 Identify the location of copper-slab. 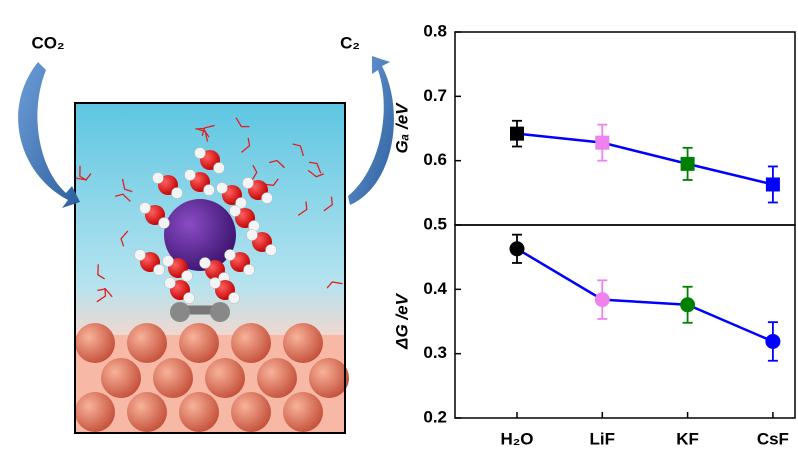
(212, 378).